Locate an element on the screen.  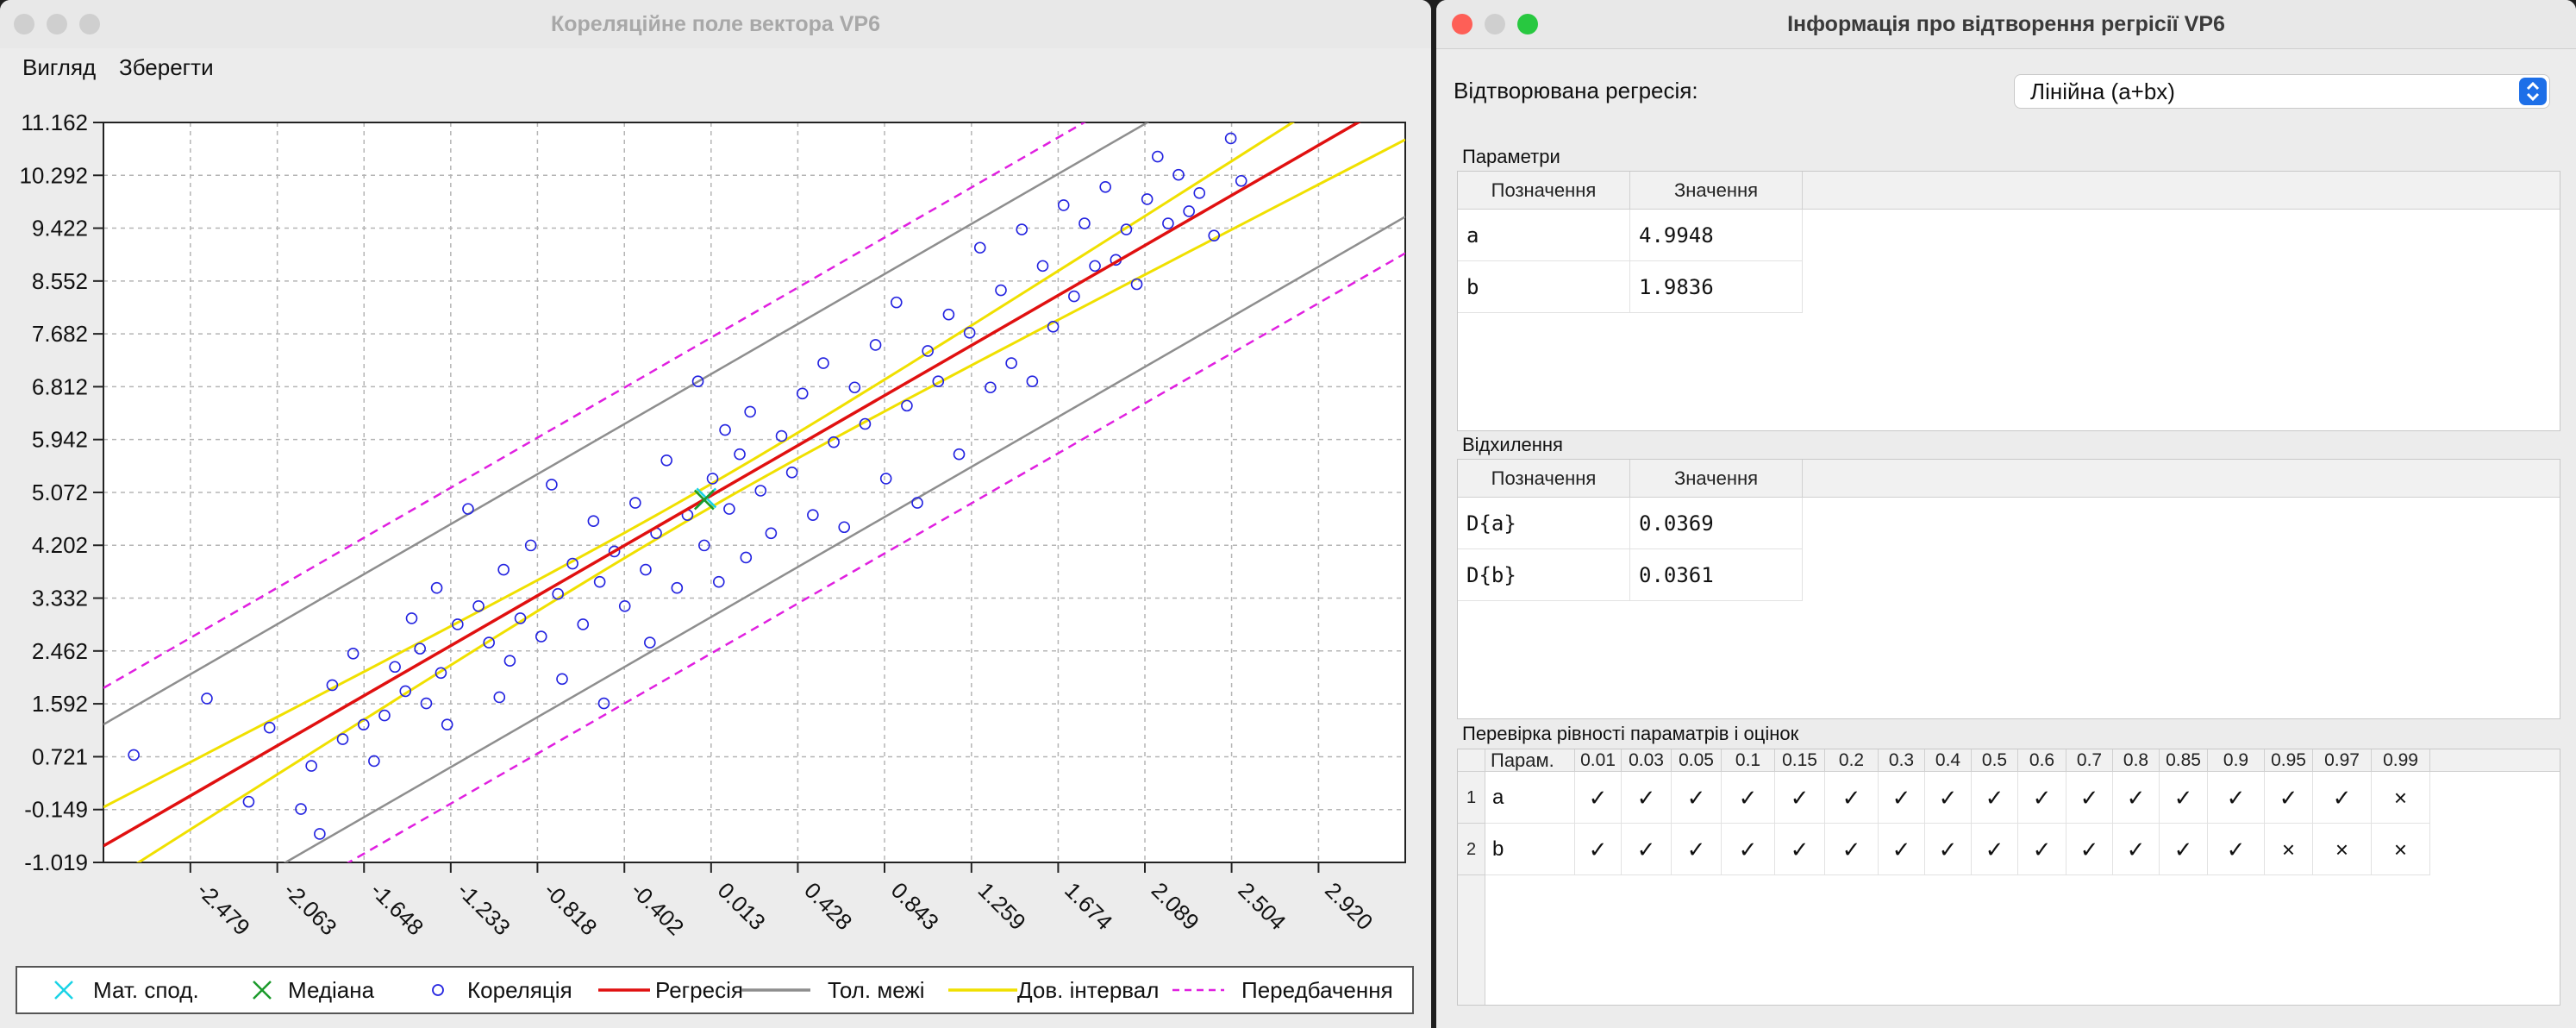
params-cell: 4.9948 is located at coordinates (1716, 236).